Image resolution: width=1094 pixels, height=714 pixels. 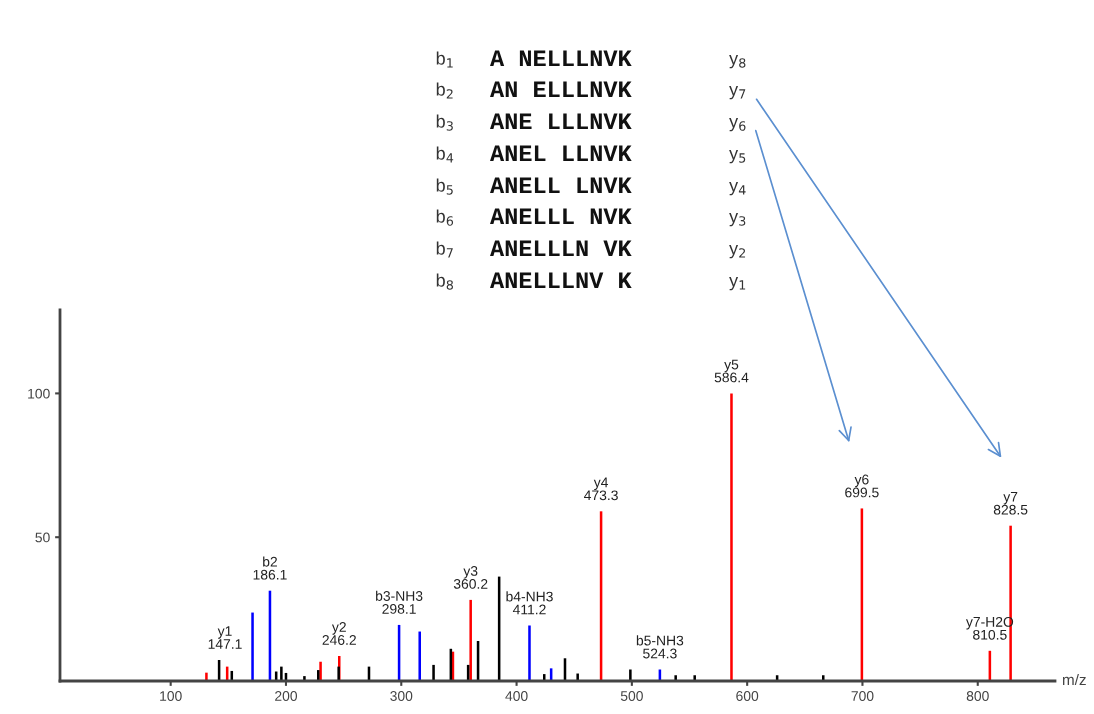 I want to click on text: y$_{8}$, so click(x=737, y=62).